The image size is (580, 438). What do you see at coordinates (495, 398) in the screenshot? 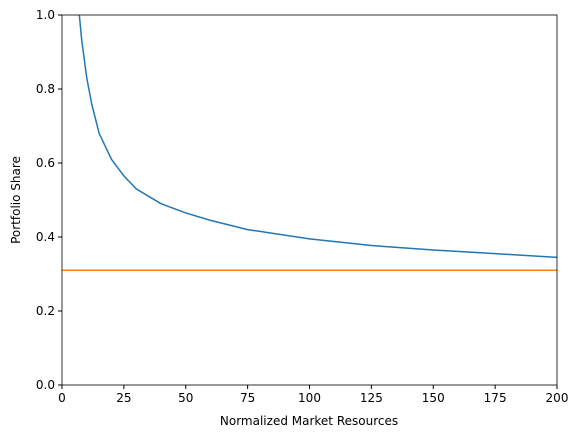
I see `x-tick-label: 175` at bounding box center [495, 398].